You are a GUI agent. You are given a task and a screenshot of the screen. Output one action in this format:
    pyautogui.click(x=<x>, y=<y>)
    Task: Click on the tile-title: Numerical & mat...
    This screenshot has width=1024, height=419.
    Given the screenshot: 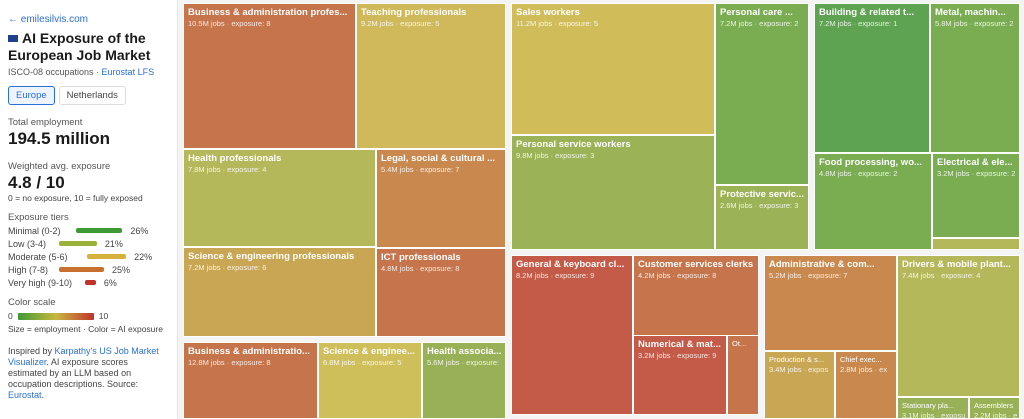 What is the action you would take?
    pyautogui.click(x=679, y=344)
    